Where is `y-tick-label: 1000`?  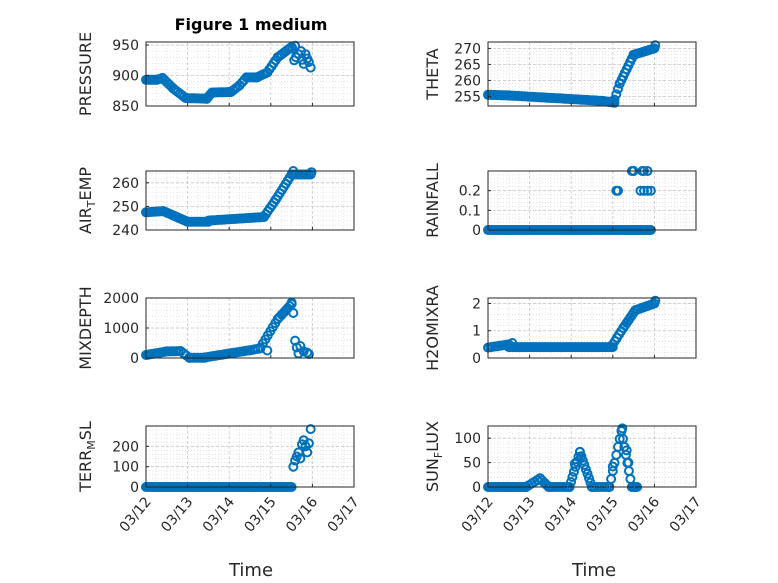 y-tick-label: 1000 is located at coordinates (121, 329).